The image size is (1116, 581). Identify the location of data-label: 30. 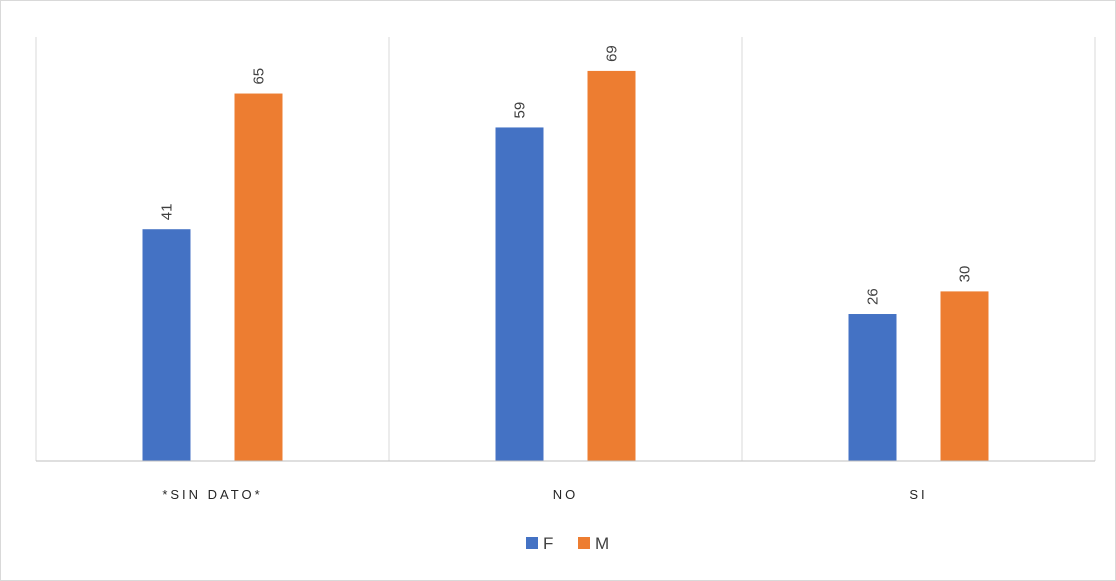
(965, 274).